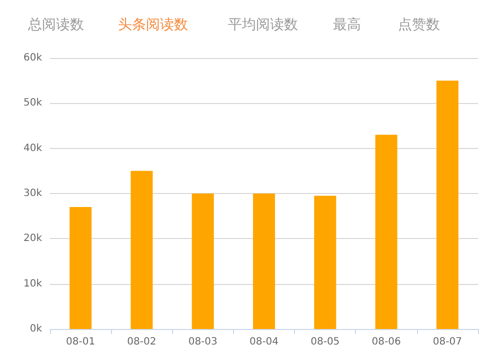 The height and width of the screenshot is (362, 500). Describe the element at coordinates (141, 342) in the screenshot. I see `x-tick-label: 08-02` at that location.